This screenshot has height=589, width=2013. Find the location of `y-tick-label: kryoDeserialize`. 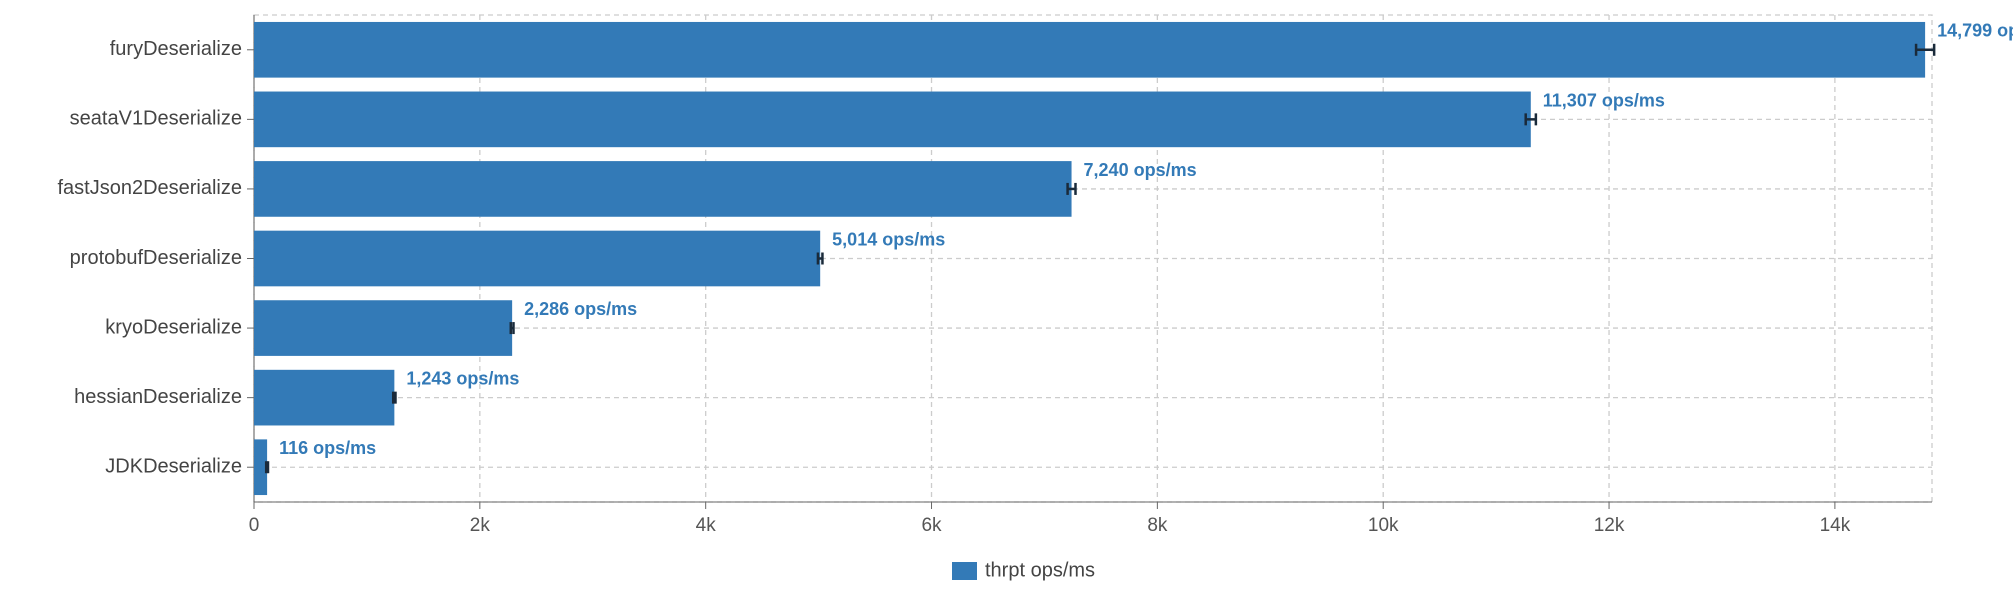

y-tick-label: kryoDeserialize is located at coordinates (173, 327).